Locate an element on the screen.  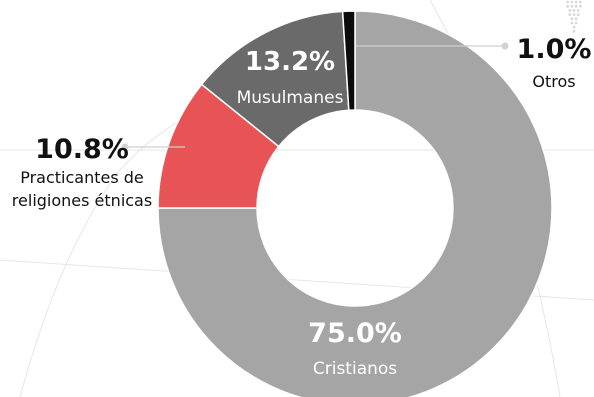
pct-label-otros: 1.0% is located at coordinates (554, 49).